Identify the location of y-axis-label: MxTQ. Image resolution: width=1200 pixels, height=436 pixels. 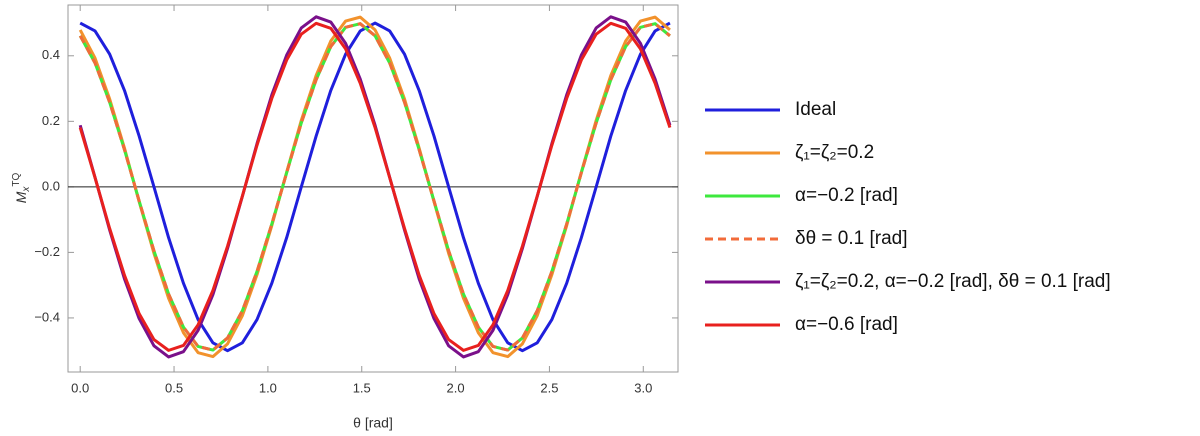
(21, 188).